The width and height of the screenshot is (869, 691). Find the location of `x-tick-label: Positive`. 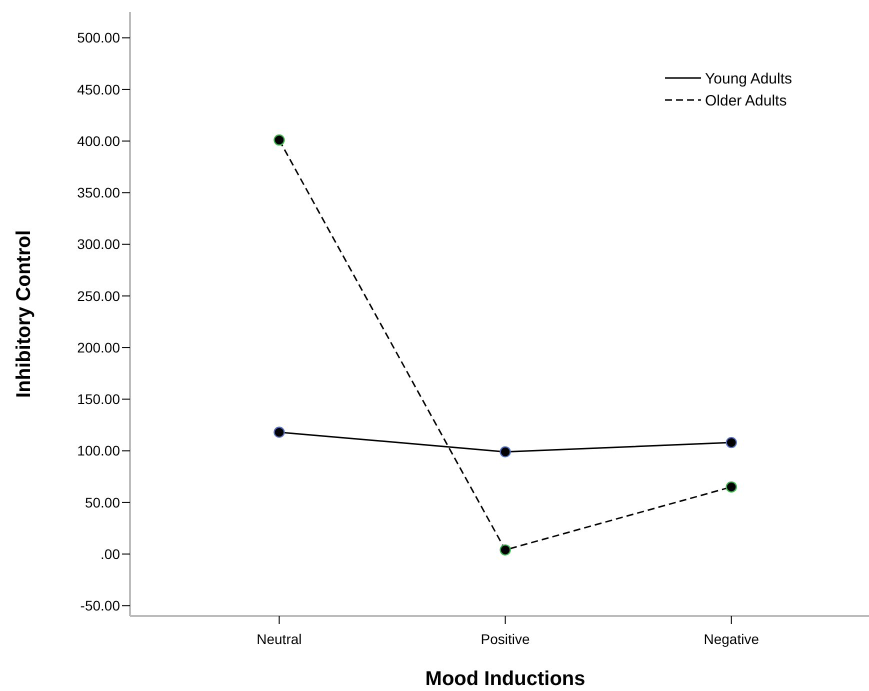

x-tick-label: Positive is located at coordinates (505, 639).